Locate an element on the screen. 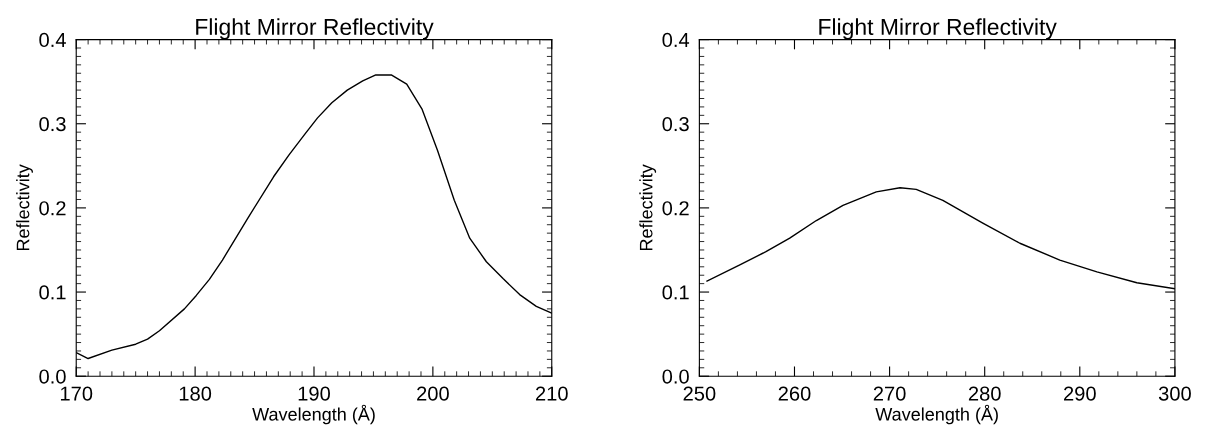 This screenshot has width=1210, height=440. x-tick-label: 200 is located at coordinates (433, 393).